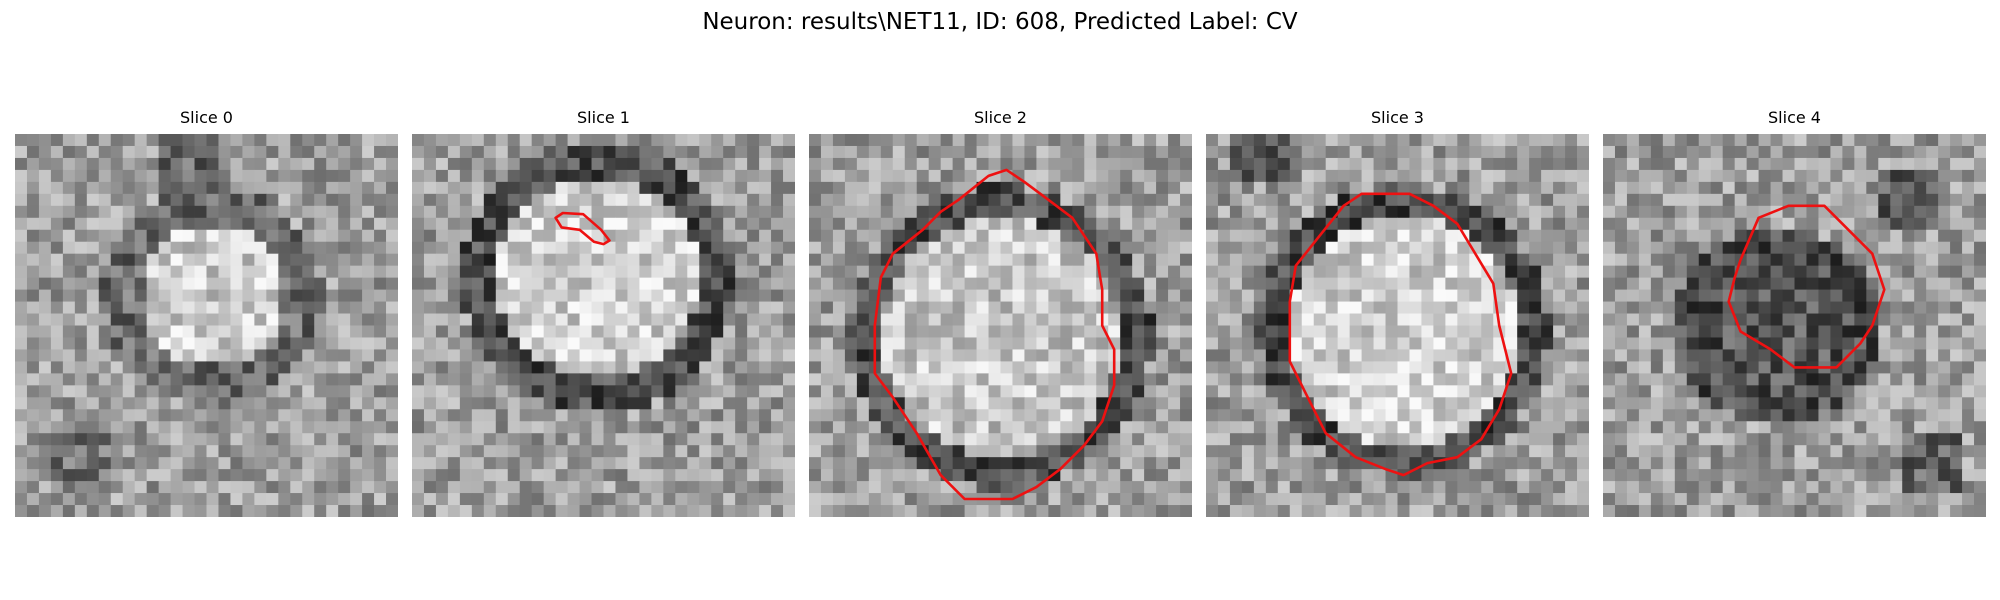 The height and width of the screenshot is (600, 2000). I want to click on slice-title-0: Slice 0, so click(206, 117).